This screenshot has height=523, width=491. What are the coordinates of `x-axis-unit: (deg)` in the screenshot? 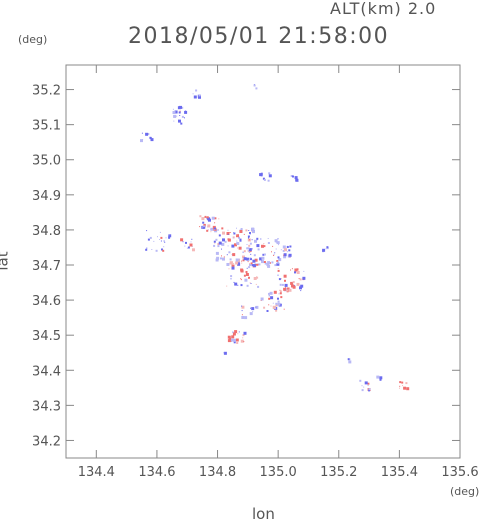 It's located at (465, 491).